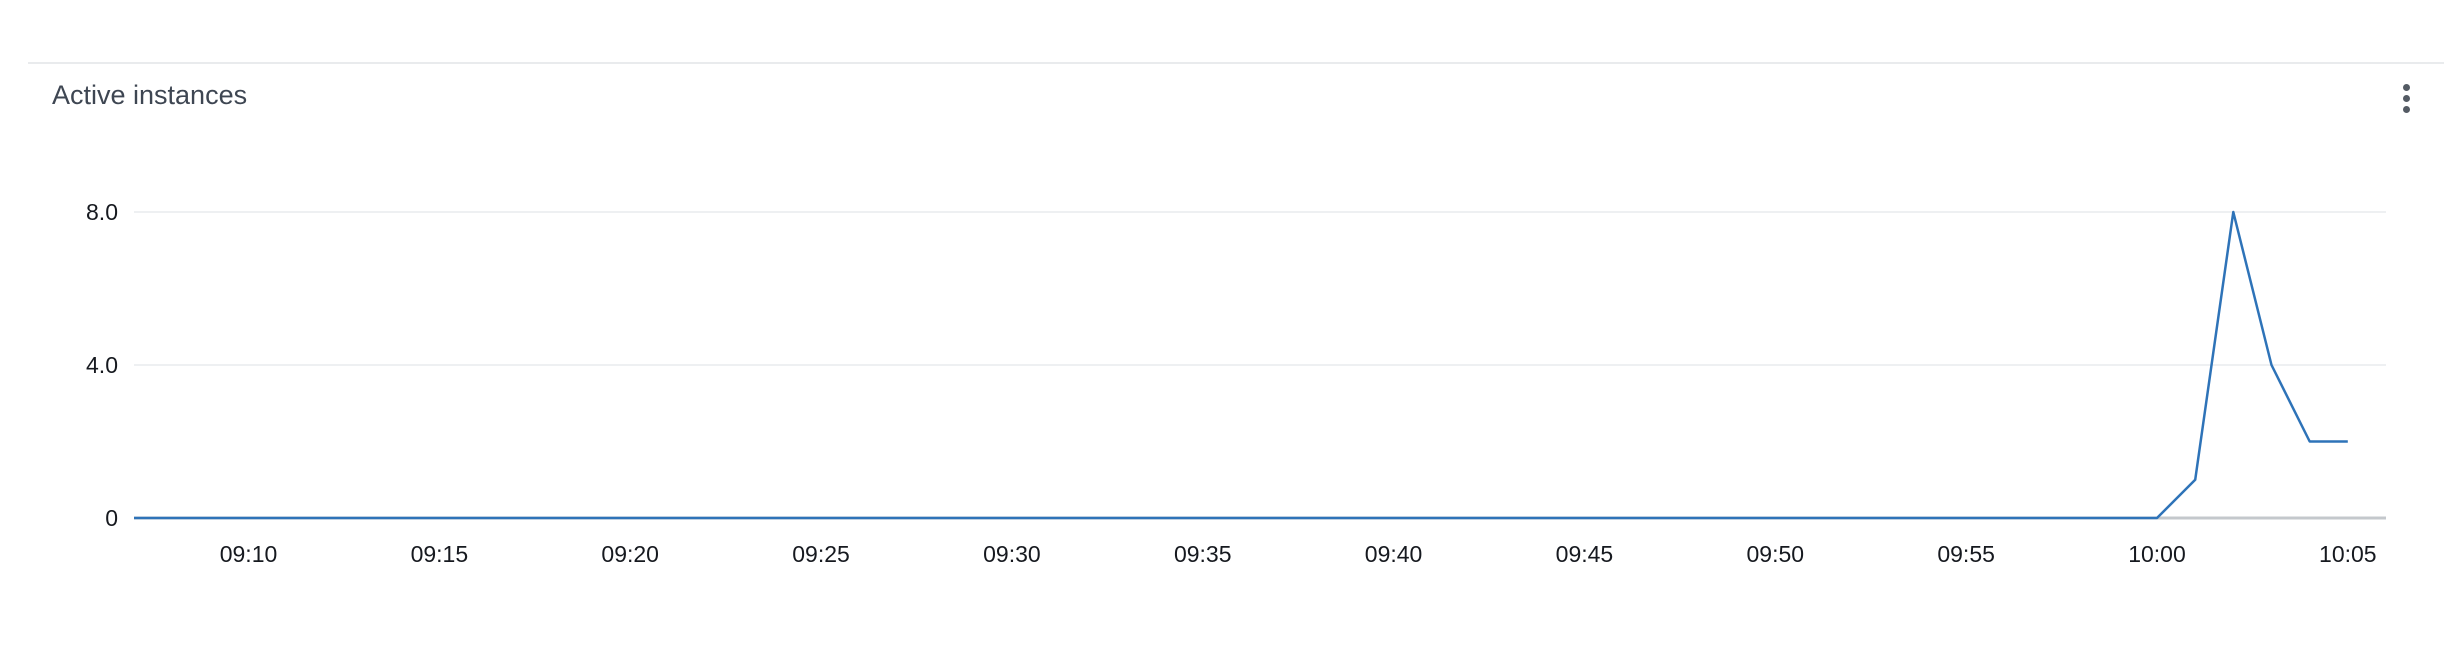 The image size is (2444, 652). I want to click on y-tick-label: 0, so click(111, 518).